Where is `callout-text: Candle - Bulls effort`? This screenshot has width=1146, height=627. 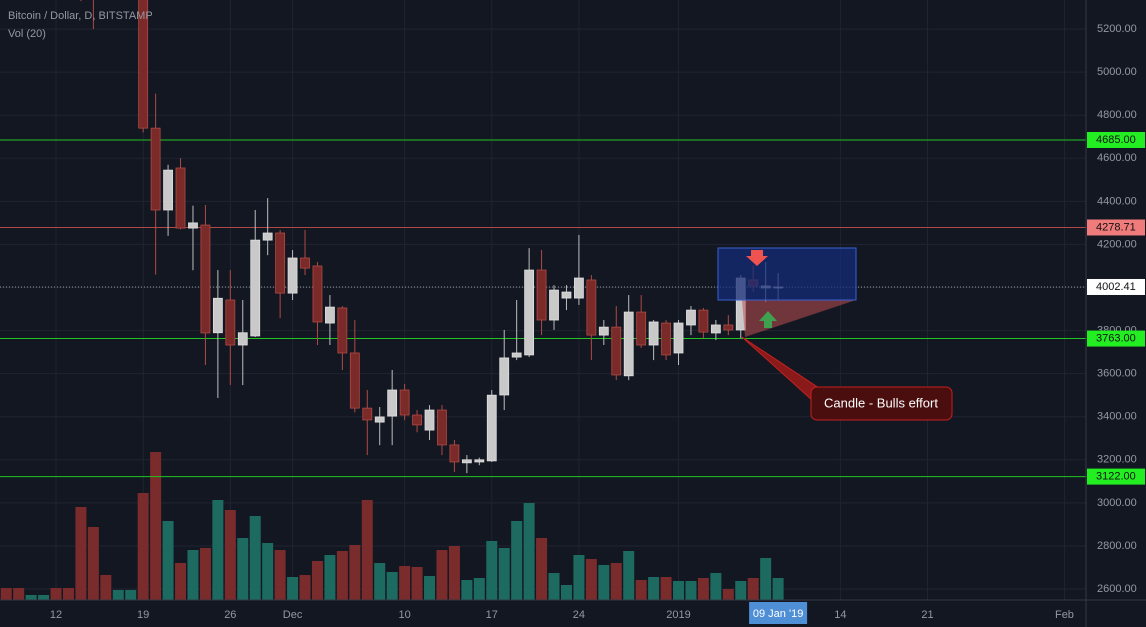 callout-text: Candle - Bulls effort is located at coordinates (881, 402).